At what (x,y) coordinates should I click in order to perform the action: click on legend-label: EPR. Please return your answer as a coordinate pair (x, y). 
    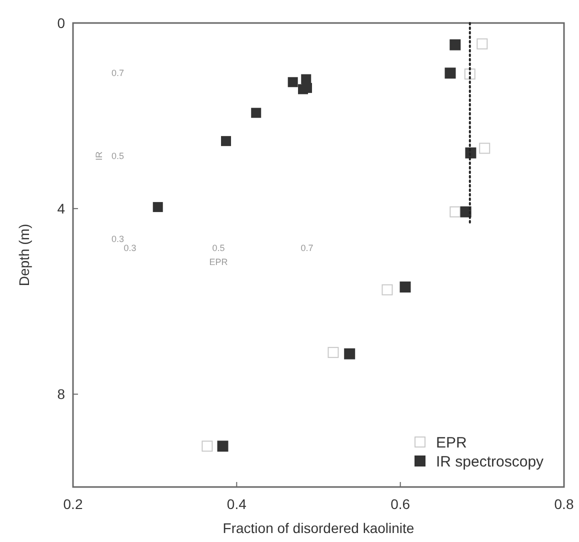
    Looking at the image, I should click on (452, 443).